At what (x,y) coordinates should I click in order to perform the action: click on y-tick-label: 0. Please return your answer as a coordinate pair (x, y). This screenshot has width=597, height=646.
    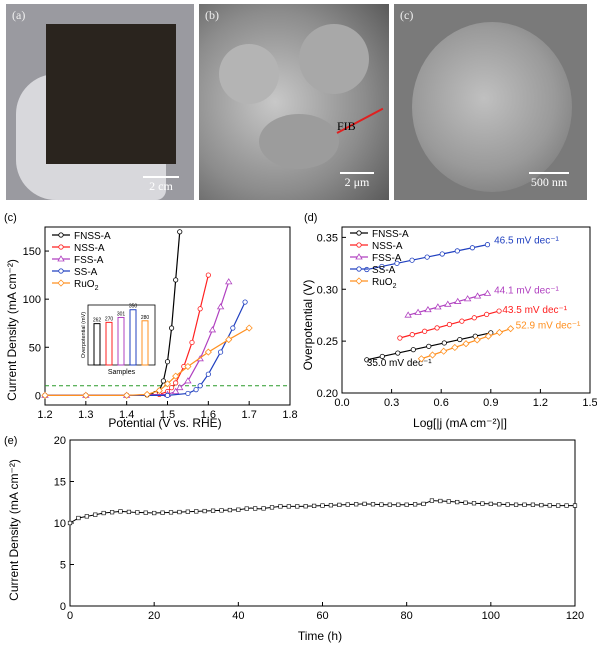
    Looking at the image, I should click on (38, 396).